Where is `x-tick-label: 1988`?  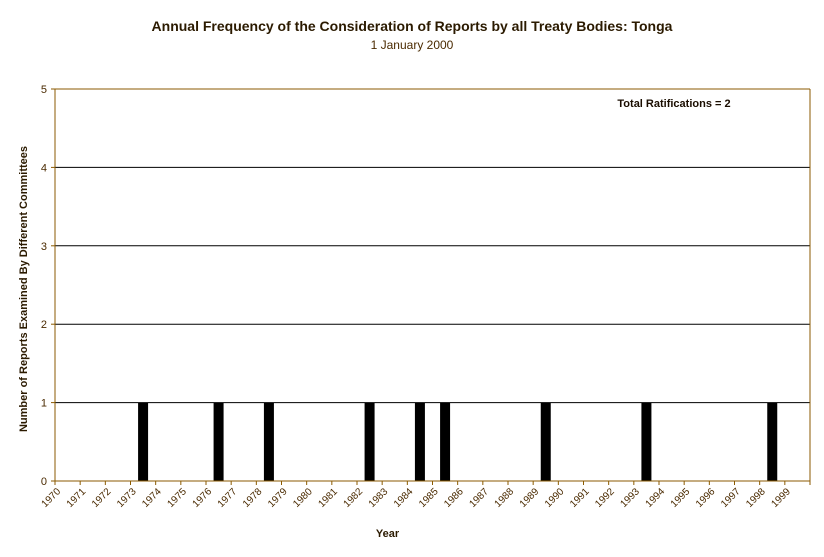
x-tick-label: 1988 is located at coordinates (505, 498).